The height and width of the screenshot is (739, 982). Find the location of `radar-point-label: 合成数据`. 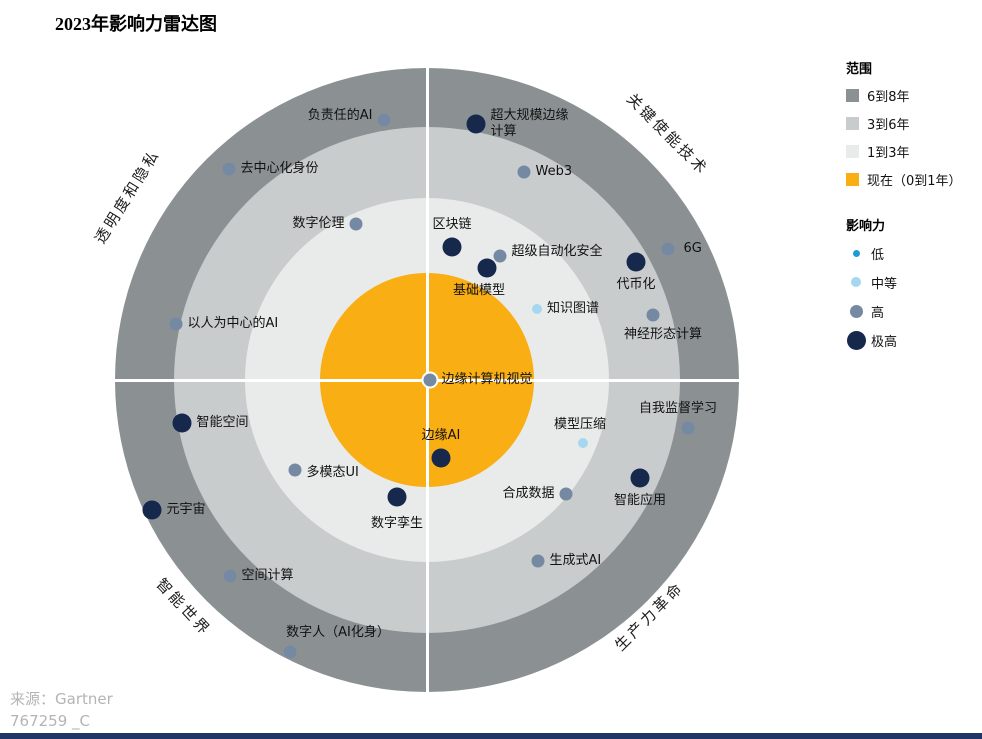

radar-point-label: 合成数据 is located at coordinates (528, 493).